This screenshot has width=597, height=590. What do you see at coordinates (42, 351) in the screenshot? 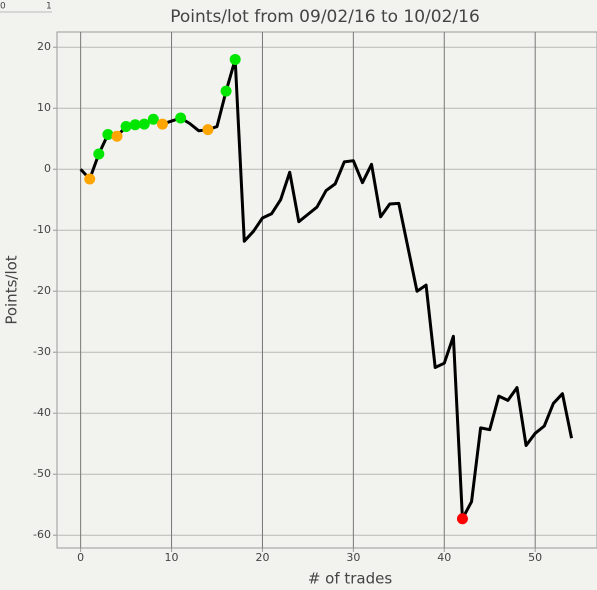
I see `y-tick-label: -30` at bounding box center [42, 351].